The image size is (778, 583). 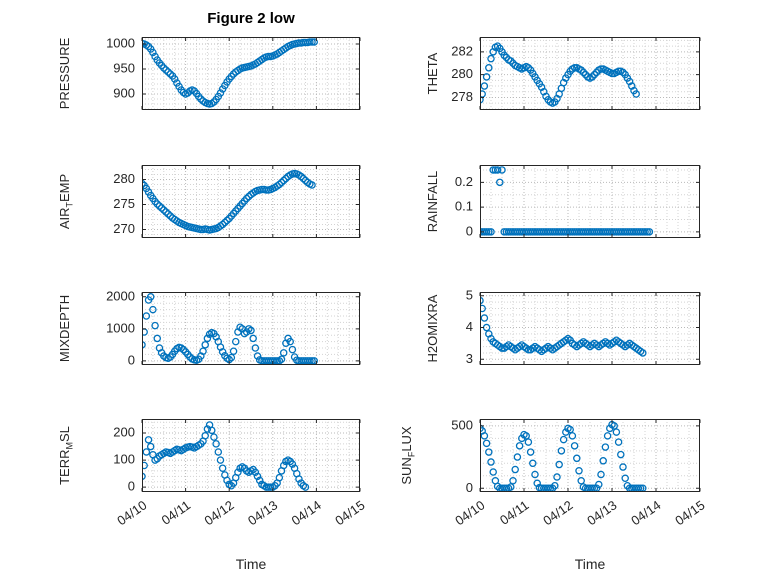 I want to click on y-axis-label-text: SL, so click(x=64, y=434).